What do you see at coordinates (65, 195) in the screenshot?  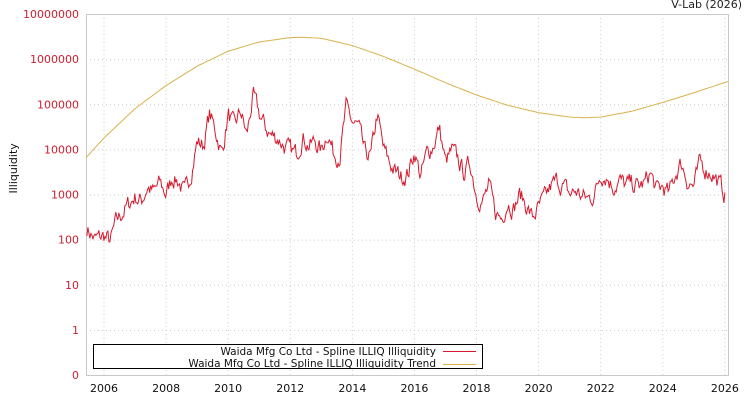 I see `y-tick-label: 1000` at bounding box center [65, 195].